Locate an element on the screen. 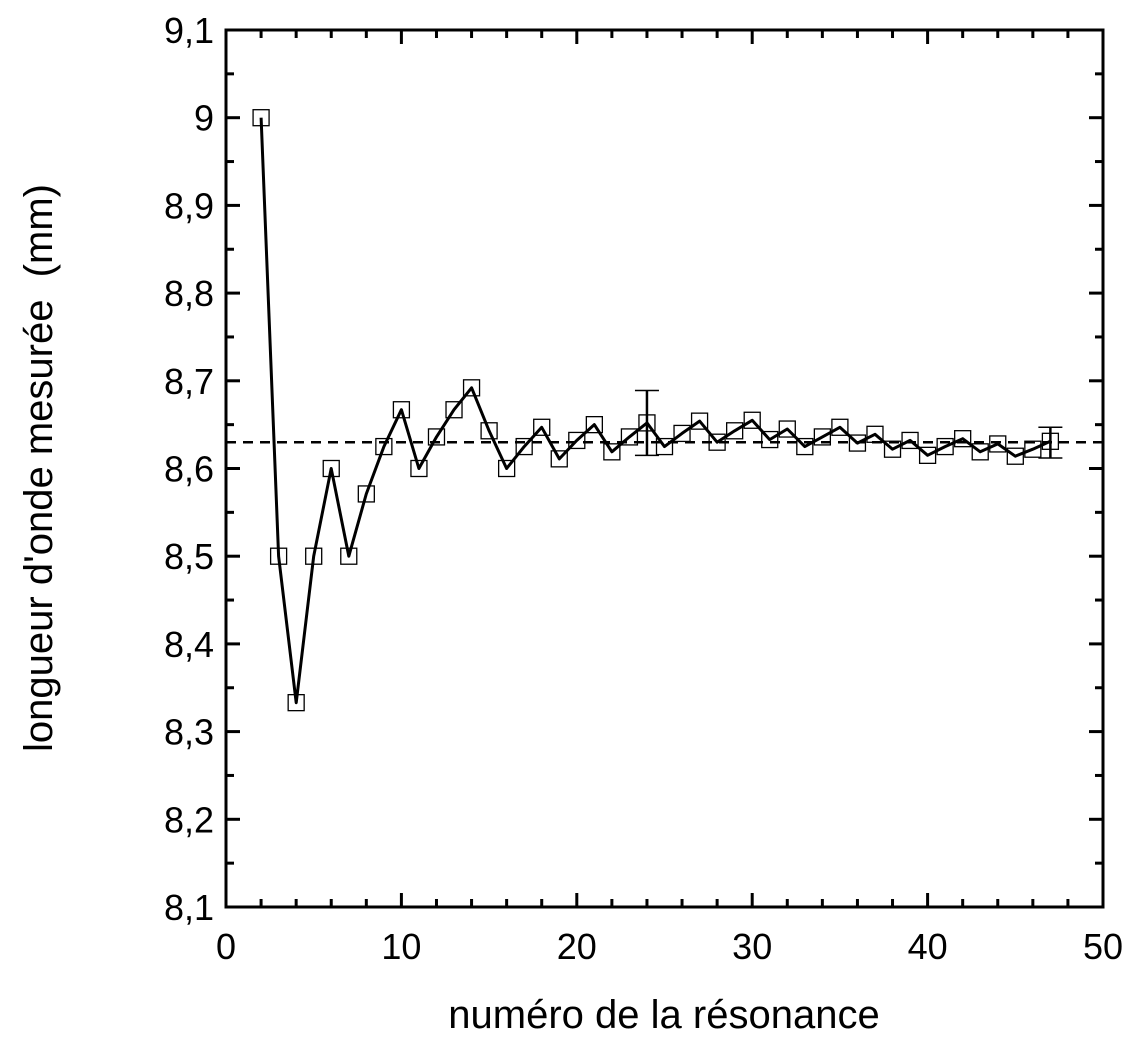 The width and height of the screenshot is (1134, 1043). y-axis-title: longueur d'onde mesurée (mm) is located at coordinates (39, 468).